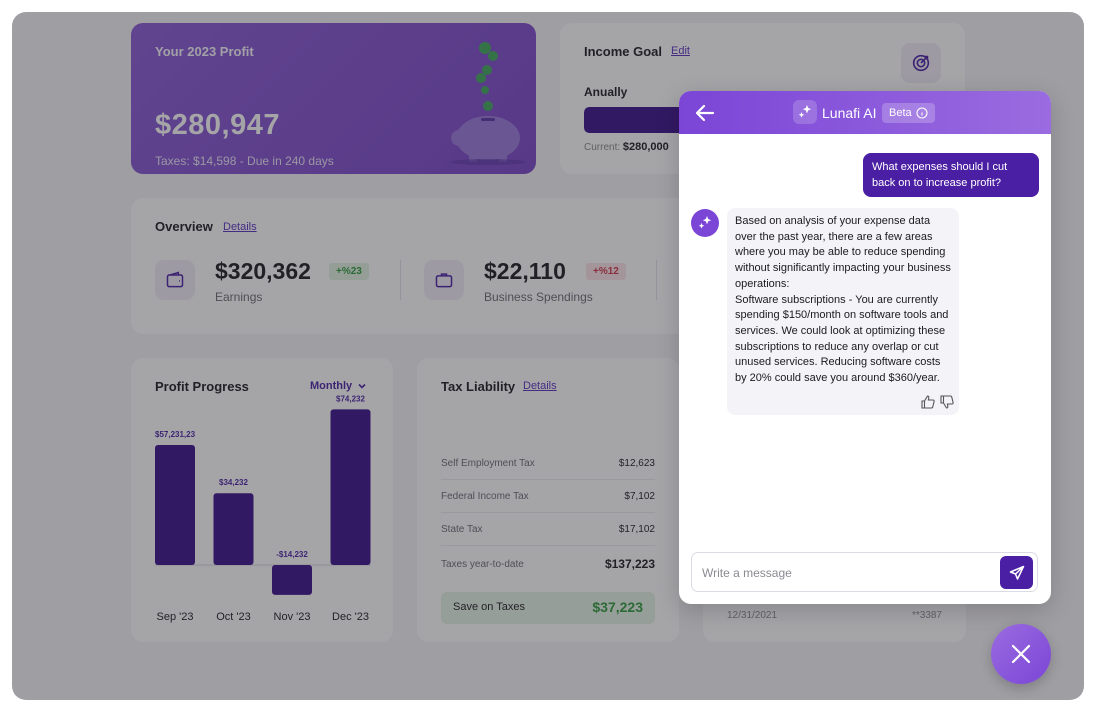  I want to click on period-select-value: Monthly, so click(331, 386).